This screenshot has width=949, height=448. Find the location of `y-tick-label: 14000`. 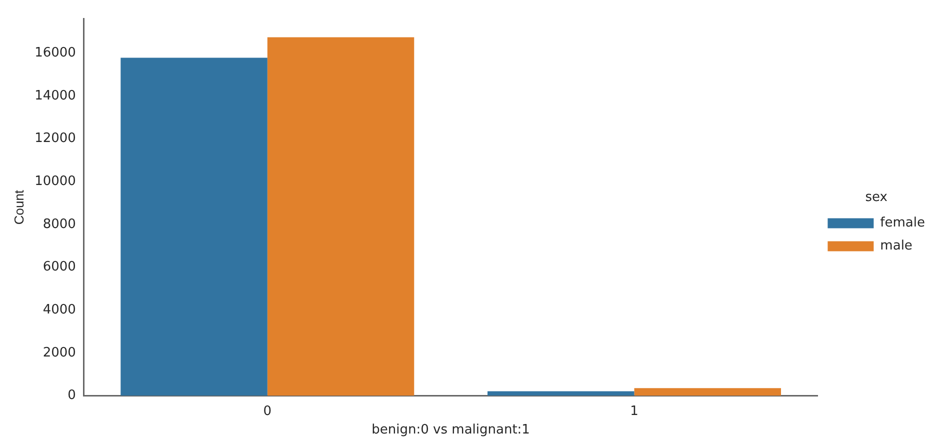

y-tick-label: 14000 is located at coordinates (55, 96).